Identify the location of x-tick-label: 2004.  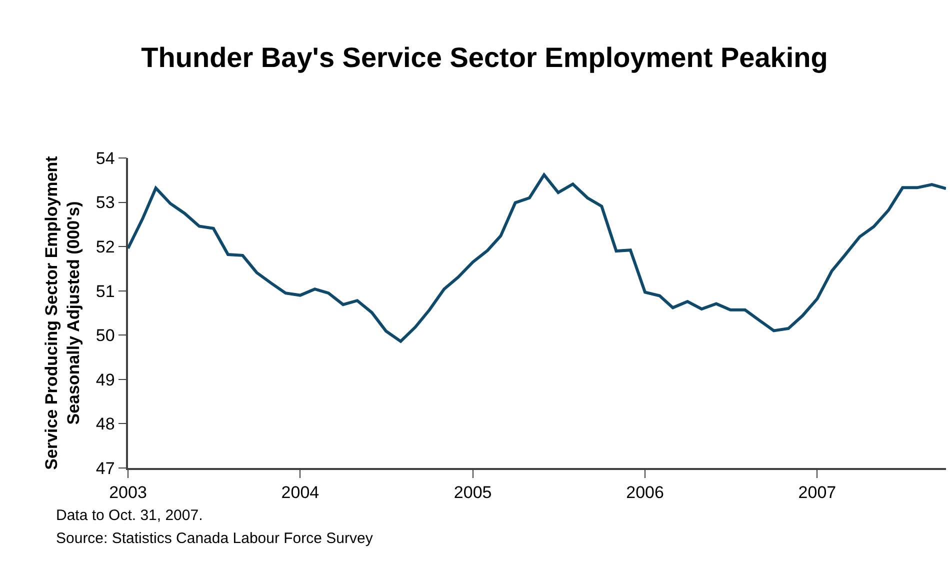
(300, 492).